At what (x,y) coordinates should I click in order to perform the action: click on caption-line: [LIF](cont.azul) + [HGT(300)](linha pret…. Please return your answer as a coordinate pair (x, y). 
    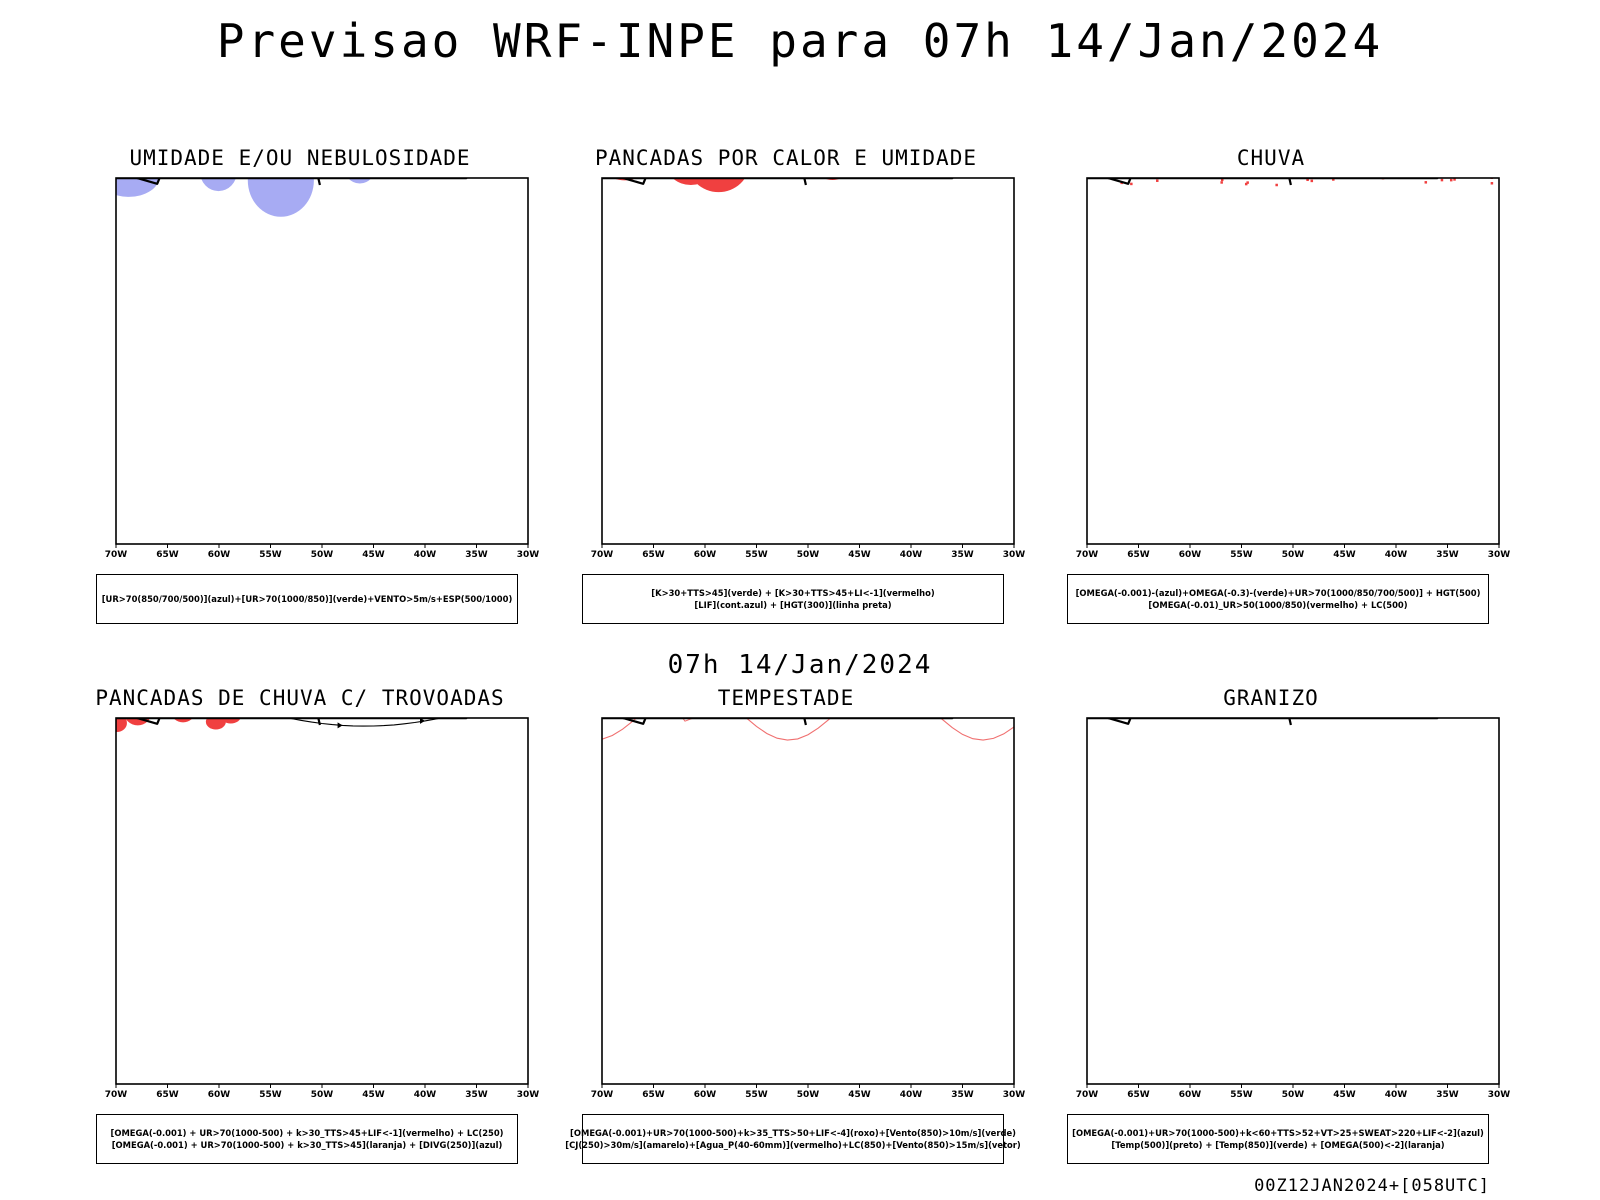
    Looking at the image, I should click on (793, 605).